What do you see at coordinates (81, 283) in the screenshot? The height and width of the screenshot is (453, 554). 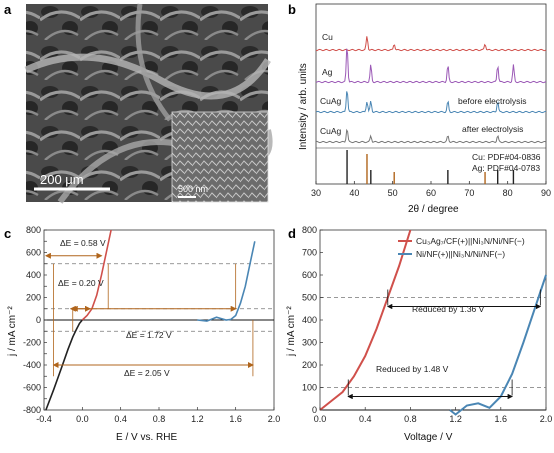 I see `delta-label-1: ΔE = 0.20 V` at bounding box center [81, 283].